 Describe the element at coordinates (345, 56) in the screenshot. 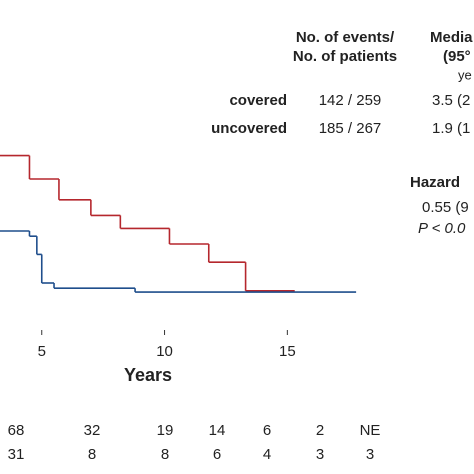

I see `header-events: No. of patients` at that location.